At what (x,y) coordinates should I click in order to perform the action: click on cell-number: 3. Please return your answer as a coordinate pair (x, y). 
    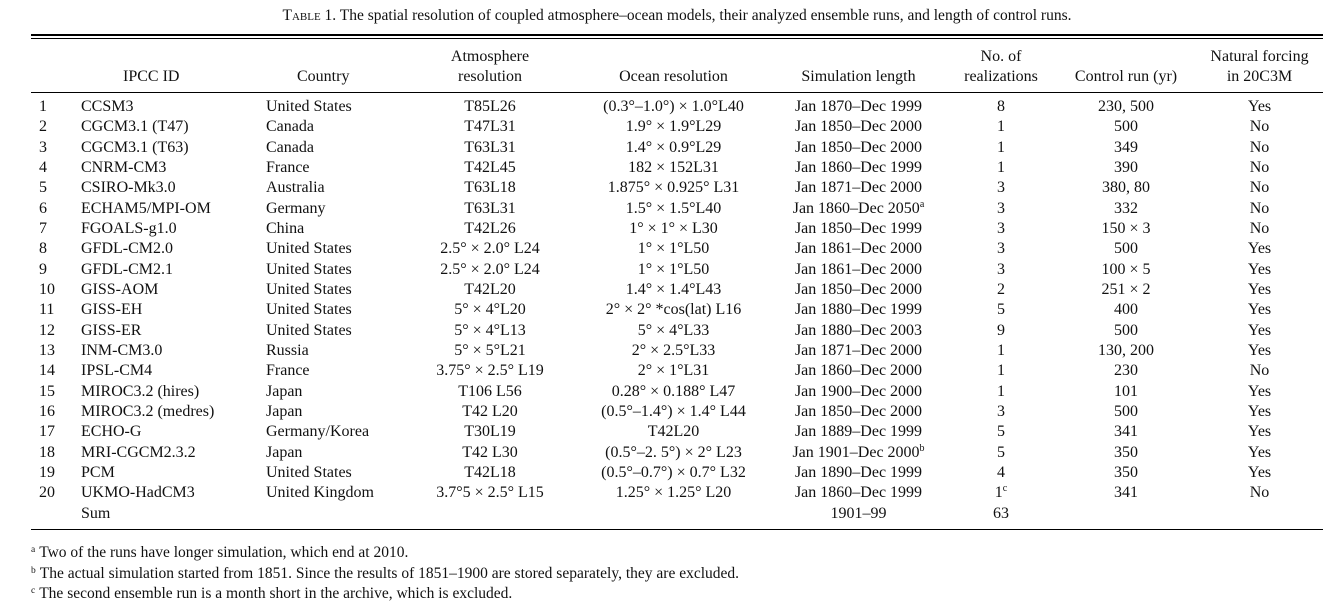
    Looking at the image, I should click on (56, 147).